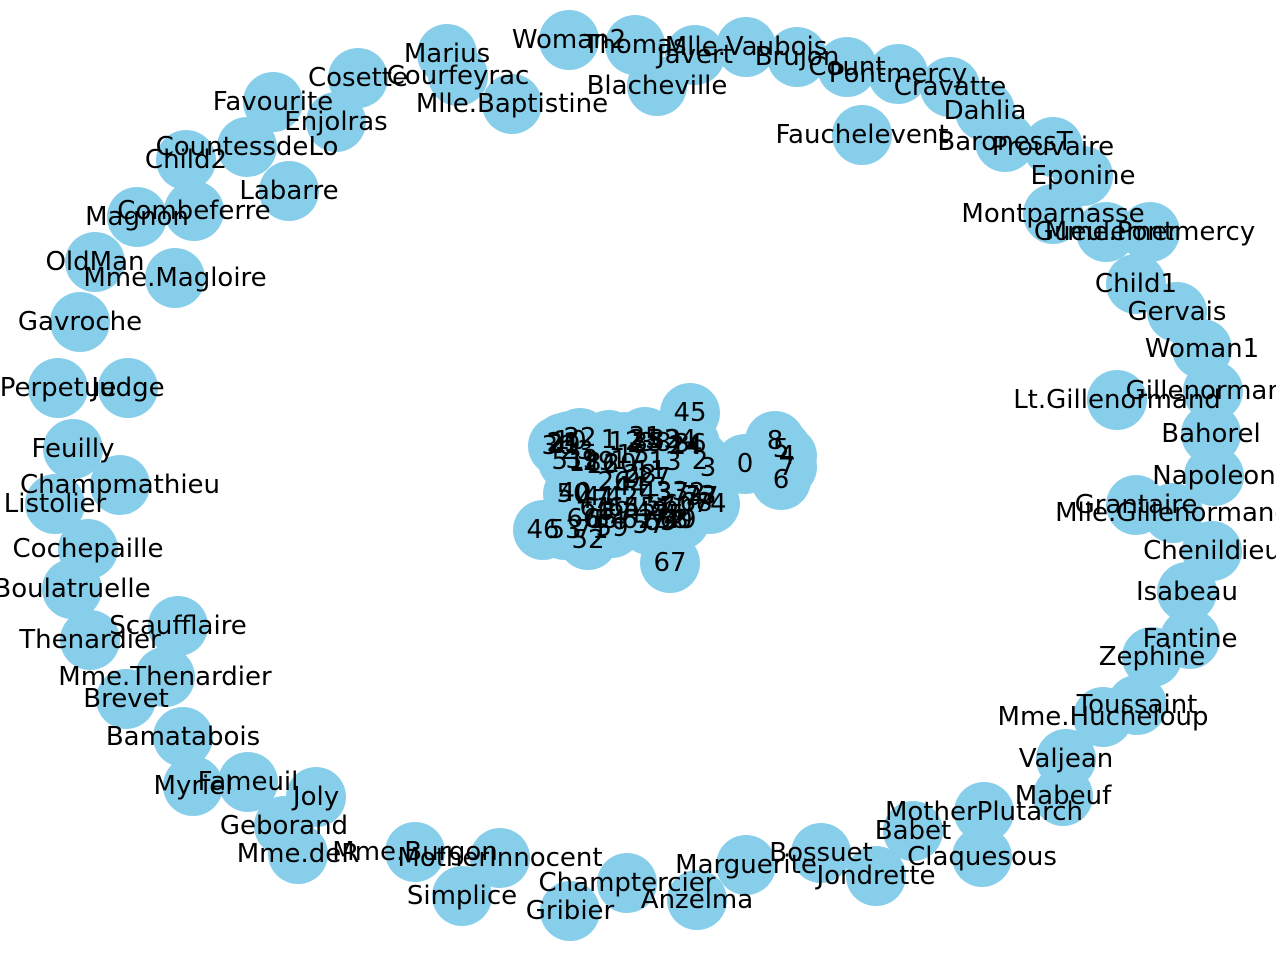  I want to click on node-label-63: 63, so click(659, 522).